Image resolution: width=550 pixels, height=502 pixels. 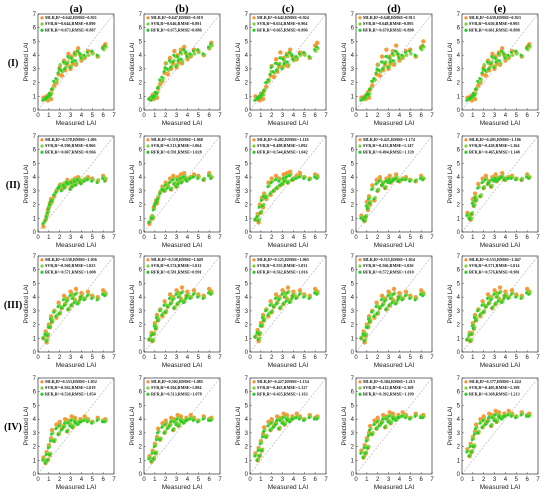 I want to click on svr-legend-text: SVR,R²=0.504,RMSE=1.084, so click(x=176, y=387).